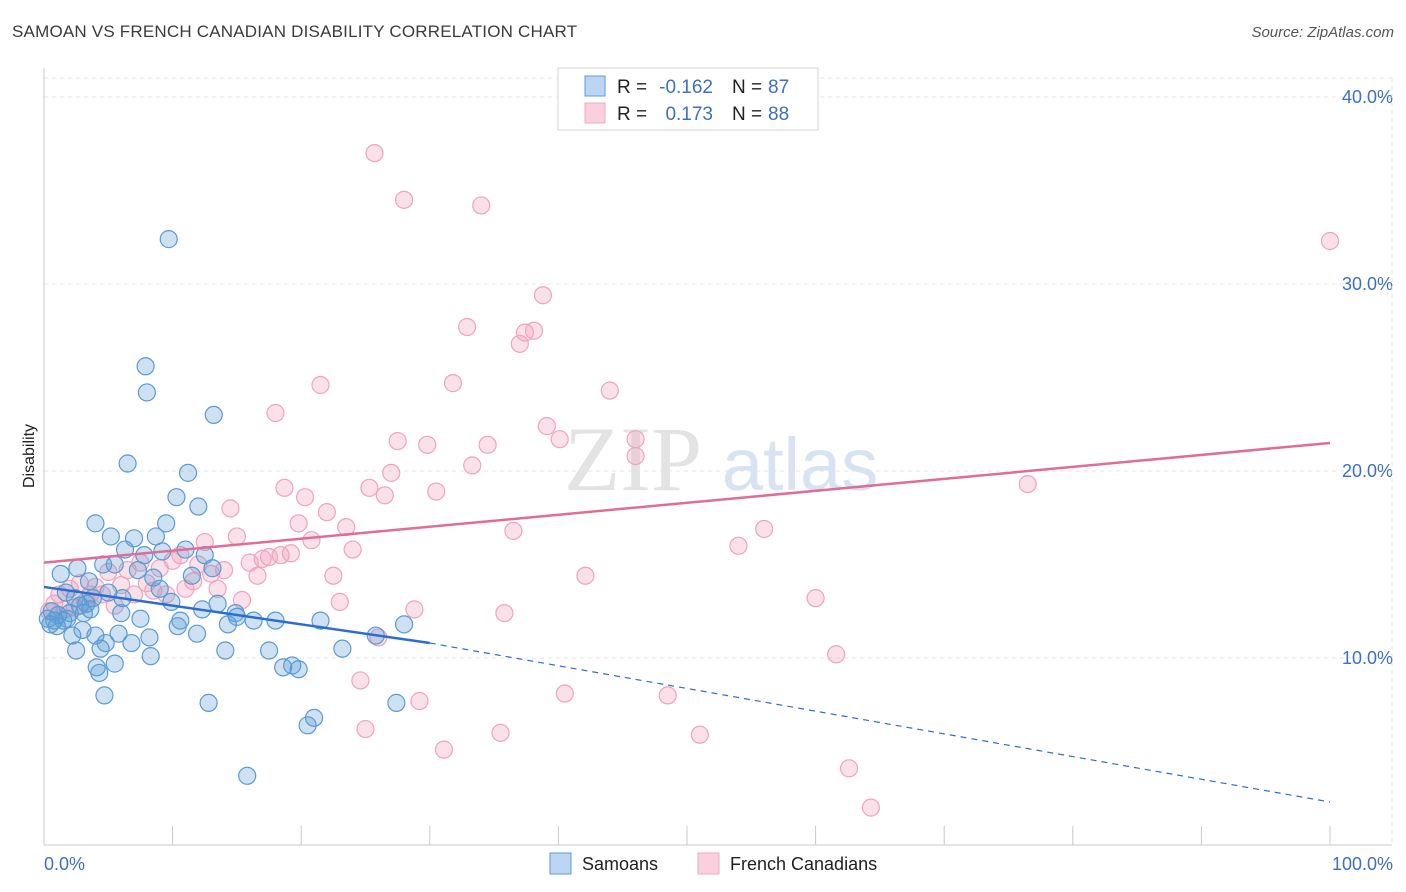 This screenshot has width=1406, height=892. I want to click on watermark: ZIP atlas, so click(721, 459).